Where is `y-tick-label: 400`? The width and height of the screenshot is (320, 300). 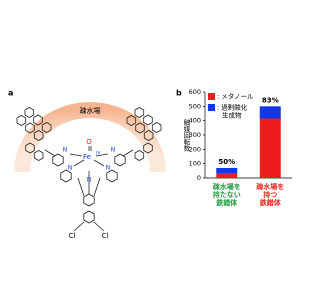 y-tick-label: 400 is located at coordinates (195, 121).